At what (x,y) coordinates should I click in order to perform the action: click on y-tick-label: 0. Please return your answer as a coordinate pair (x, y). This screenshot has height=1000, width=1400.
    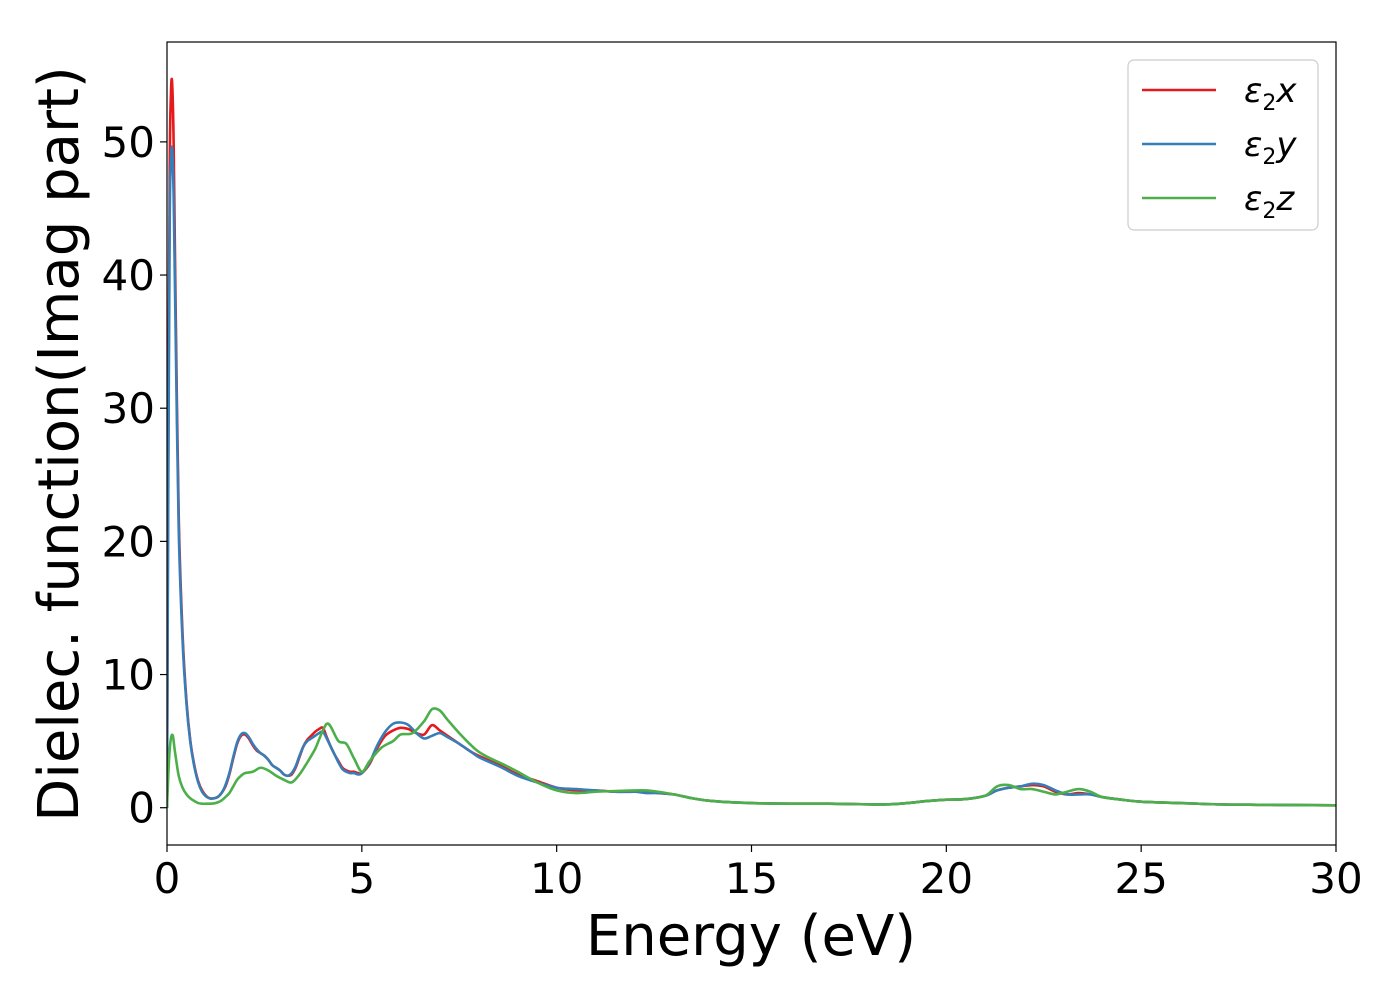
    Looking at the image, I should click on (141, 808).